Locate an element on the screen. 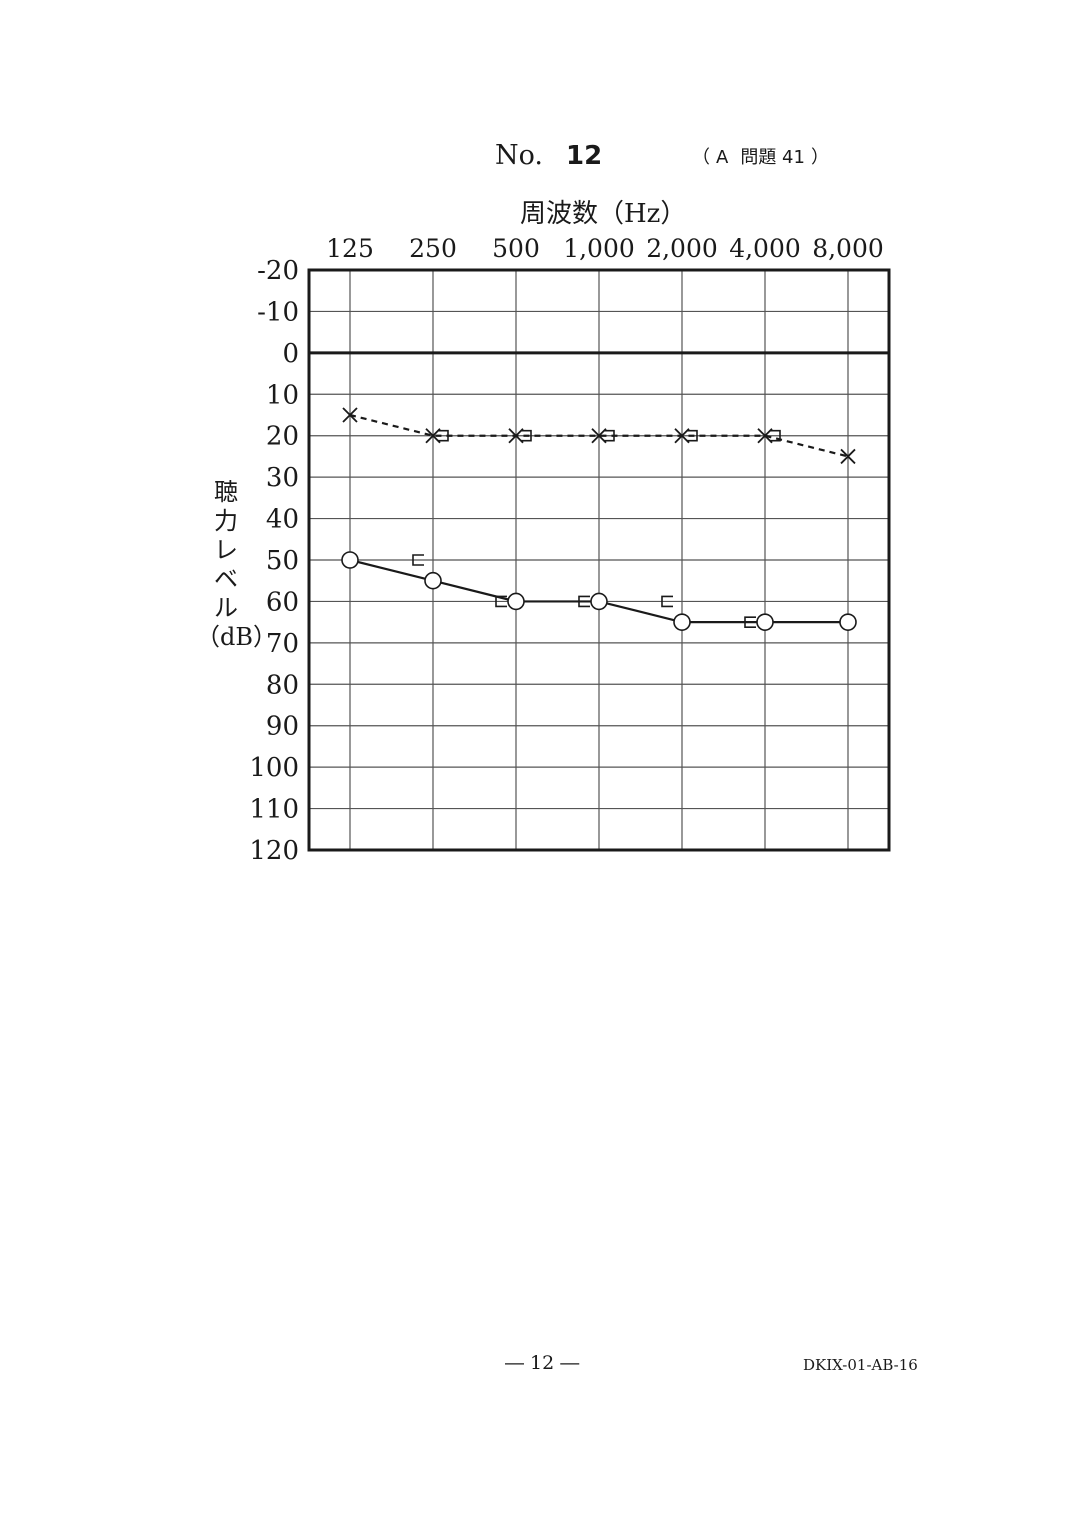  y-tick-label: 40 is located at coordinates (282, 520).